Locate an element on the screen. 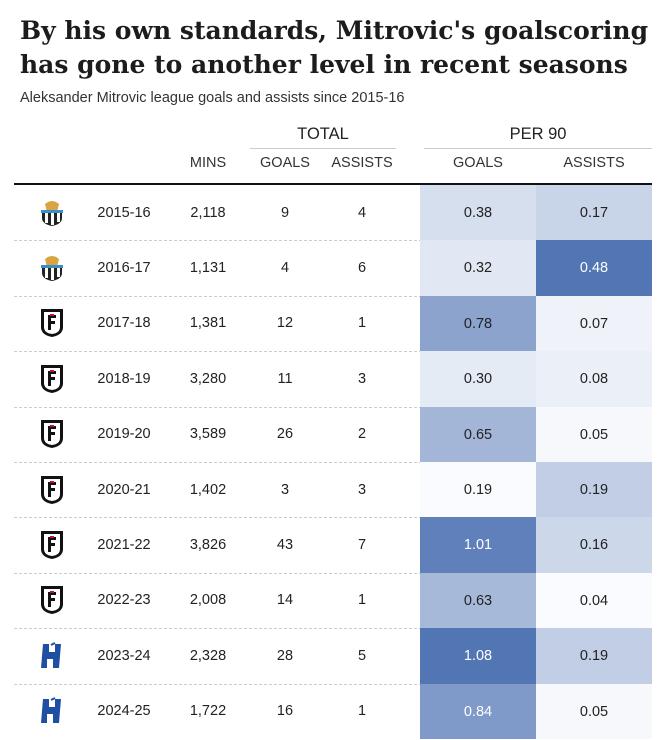 This screenshot has width=660, height=740. table-cell: 26 is located at coordinates (285, 434).